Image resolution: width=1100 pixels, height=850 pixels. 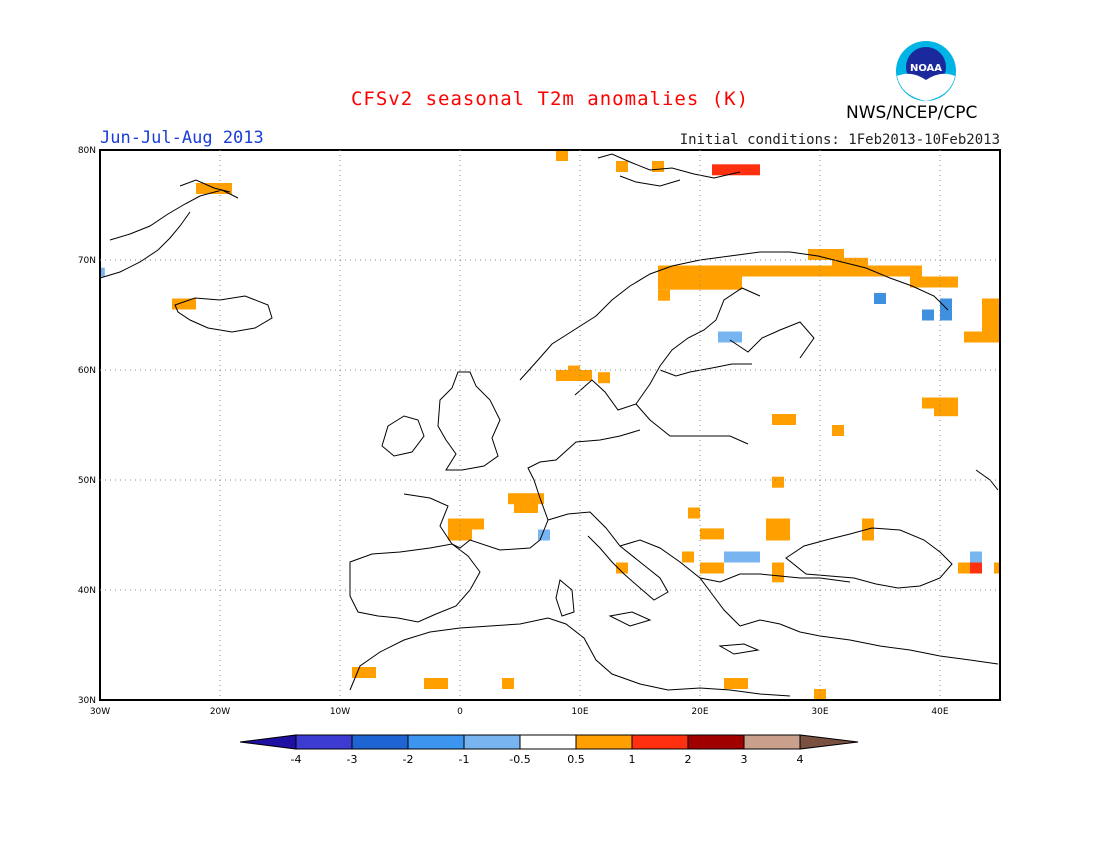 What do you see at coordinates (464, 759) in the screenshot?
I see `colorbar-label: -1` at bounding box center [464, 759].